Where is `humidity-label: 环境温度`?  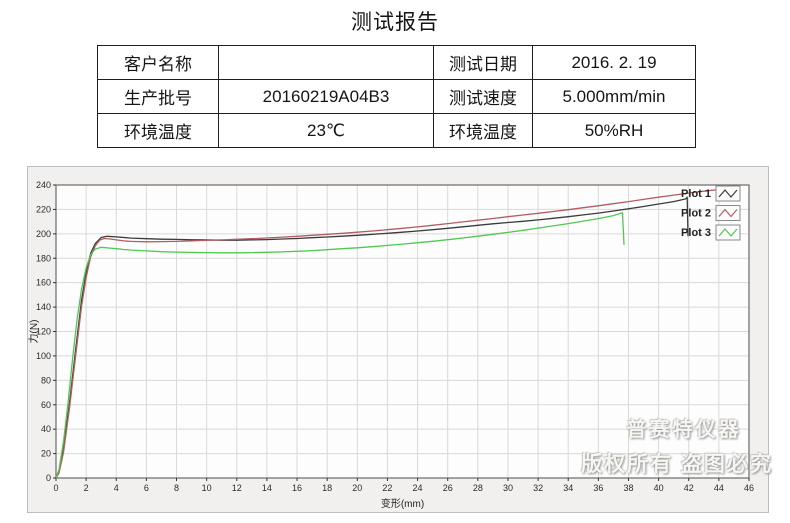
humidity-label: 环境温度 is located at coordinates (483, 130).